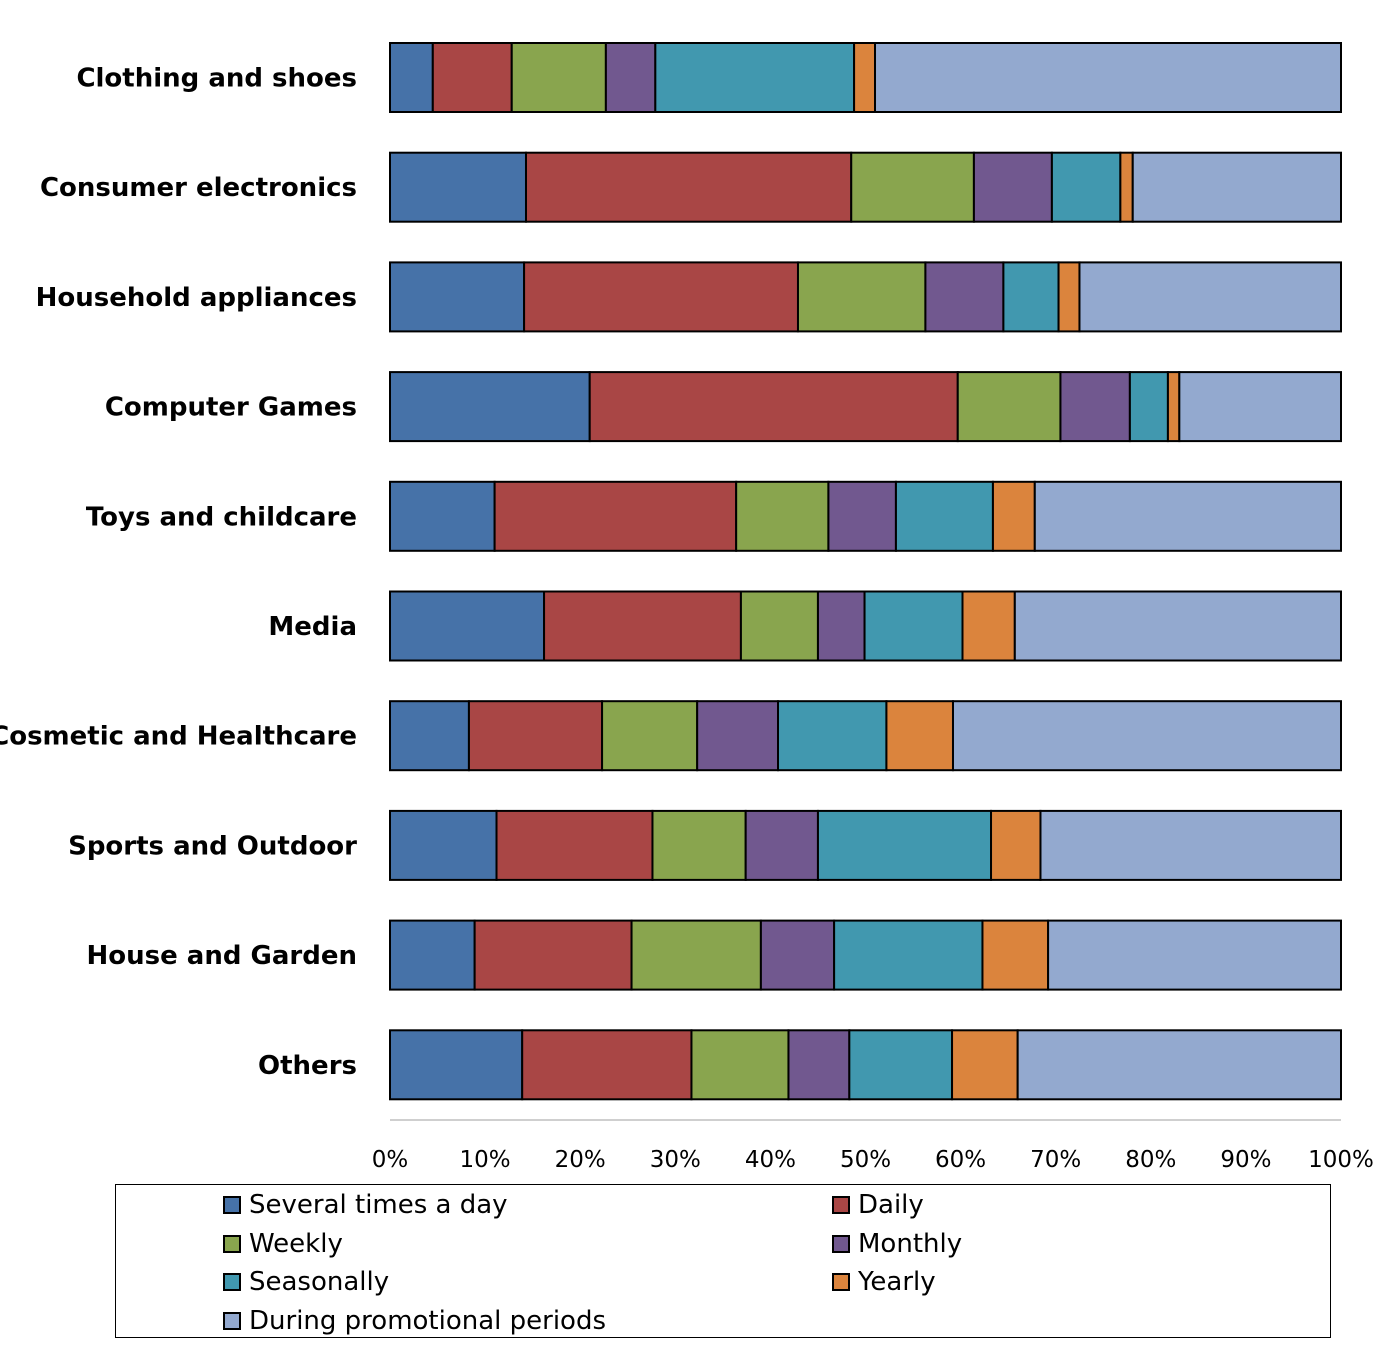 The width and height of the screenshot is (1397, 1354). I want to click on legend-label: During promotional periods, so click(428, 1321).